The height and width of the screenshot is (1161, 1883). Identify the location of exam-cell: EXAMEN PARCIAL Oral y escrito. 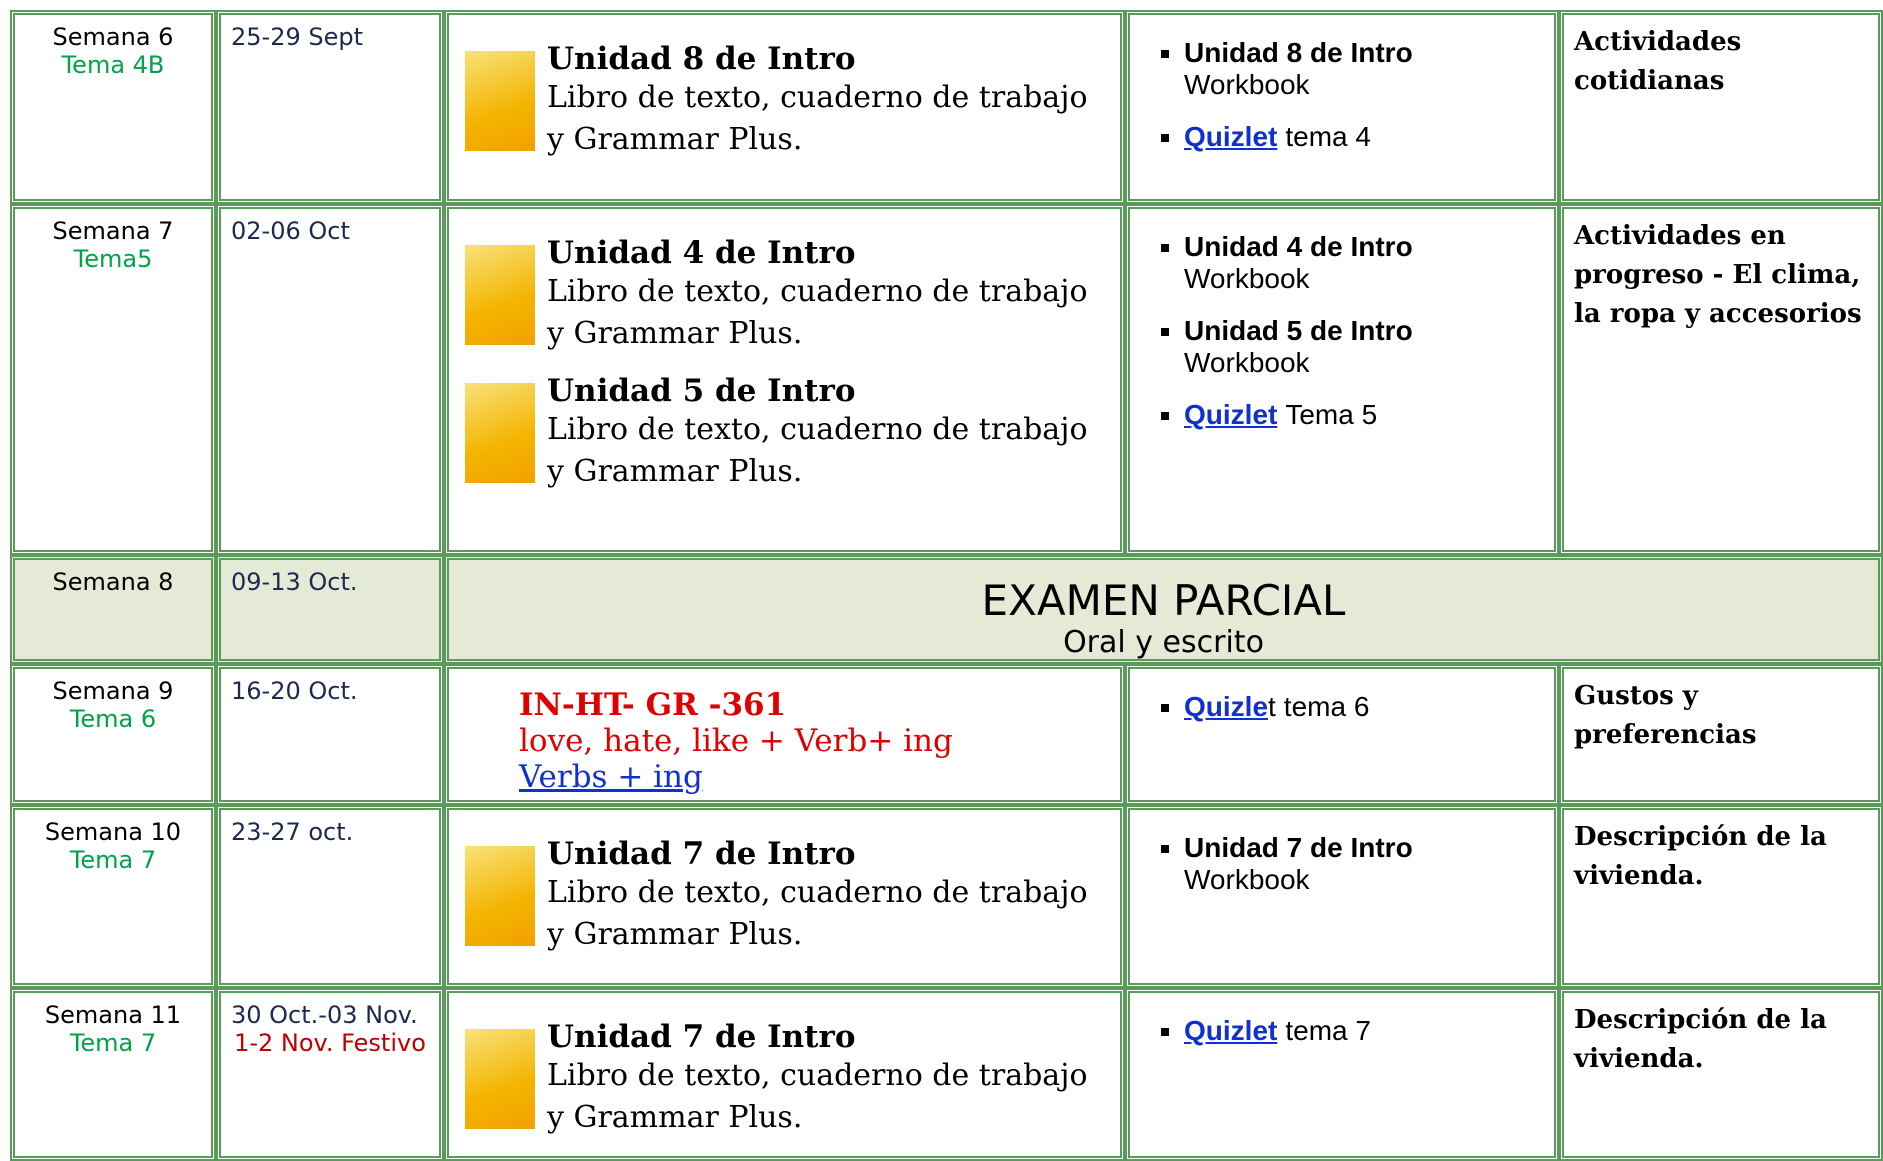
(1163, 609).